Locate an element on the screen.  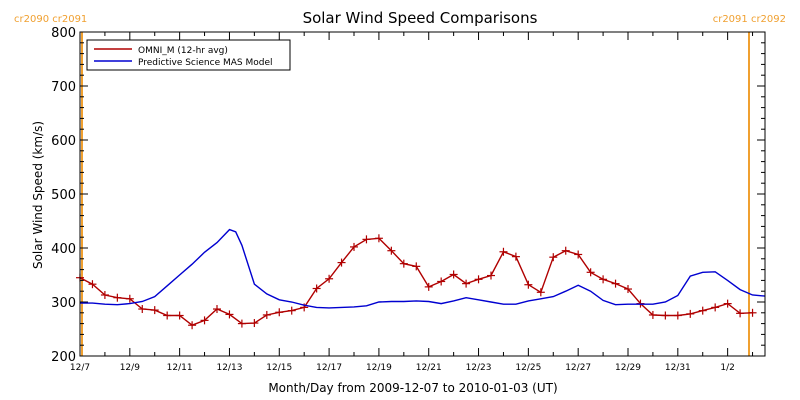
x-tick-label: 12/31 is located at coordinates (678, 368).